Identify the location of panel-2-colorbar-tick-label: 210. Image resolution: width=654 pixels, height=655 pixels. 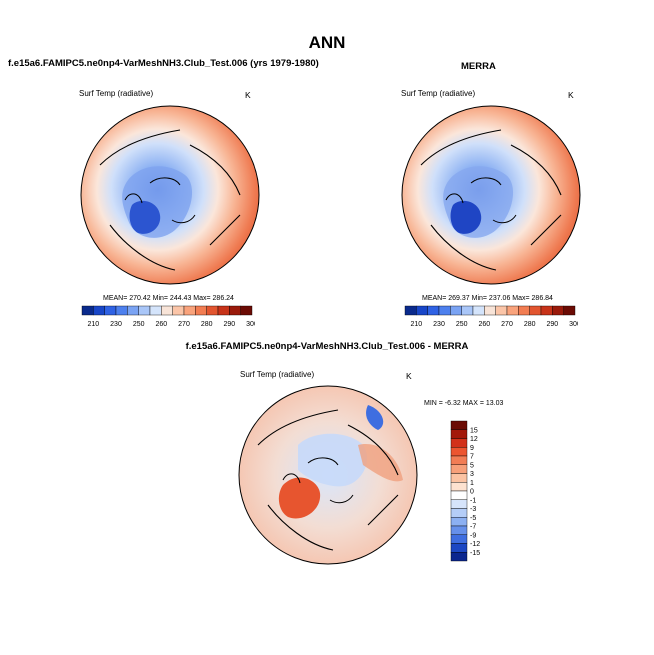
(416, 324).